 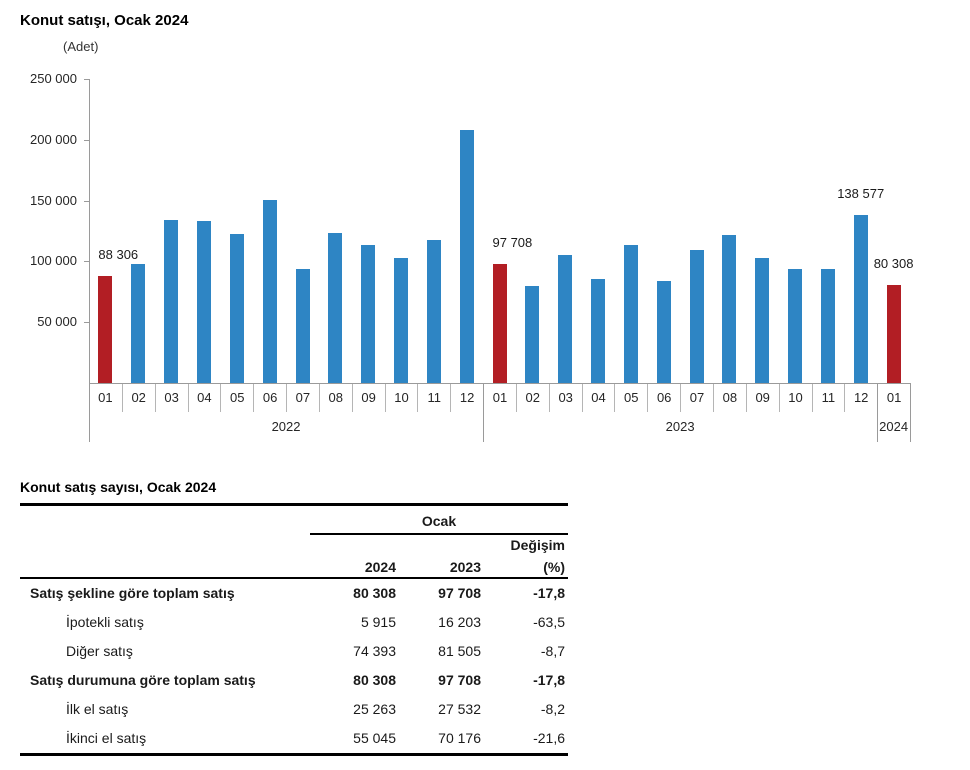 What do you see at coordinates (104, 20) in the screenshot?
I see `chart-title: Konut satışı, Ocak 2024` at bounding box center [104, 20].